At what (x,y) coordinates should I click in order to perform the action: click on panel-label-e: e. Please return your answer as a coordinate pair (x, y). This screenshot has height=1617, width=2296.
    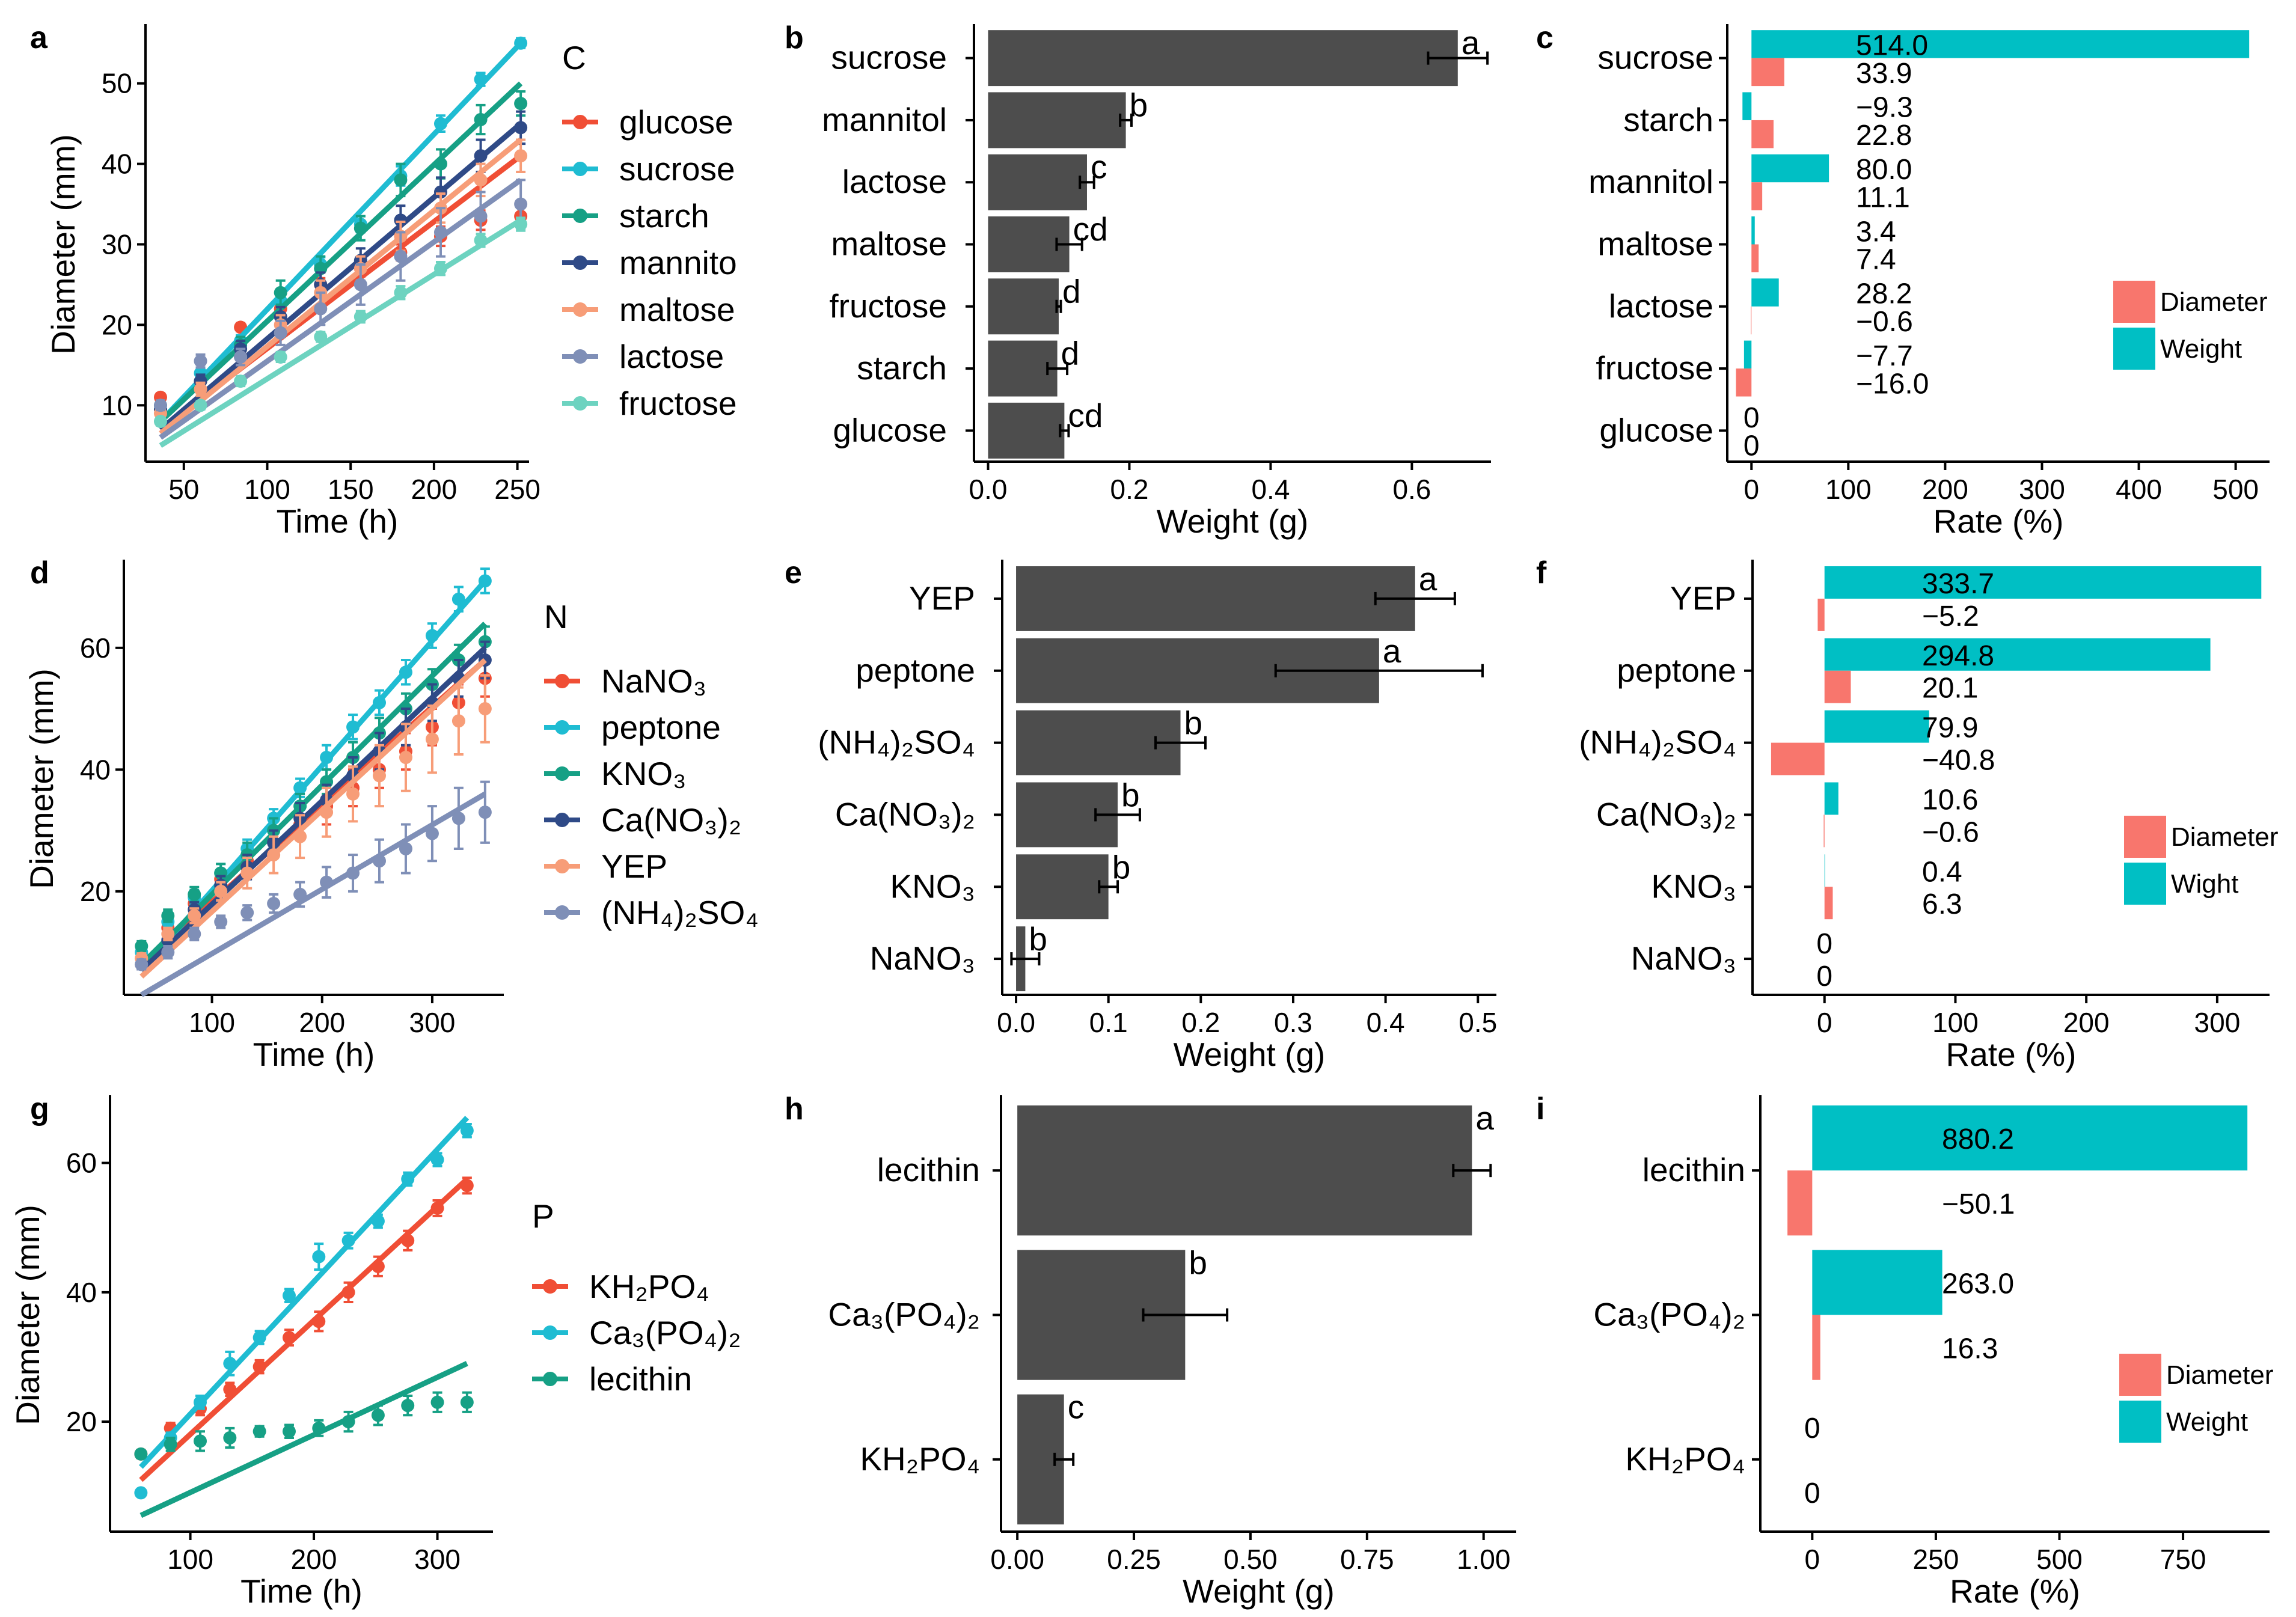
    Looking at the image, I should click on (793, 572).